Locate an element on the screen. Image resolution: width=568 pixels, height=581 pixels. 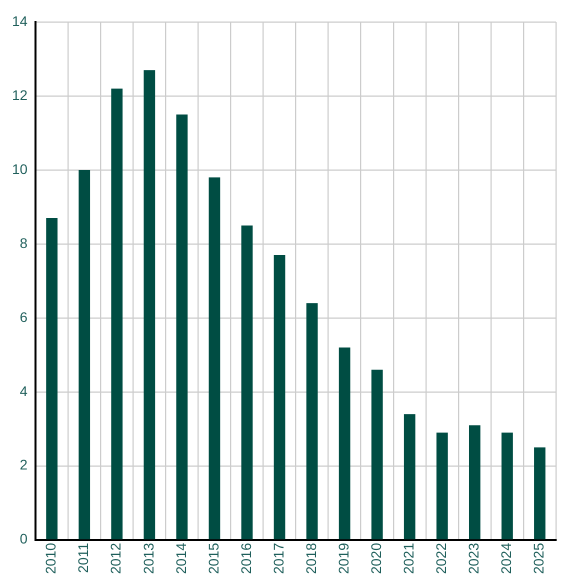
x-tick-label: 2016 is located at coordinates (246, 558).